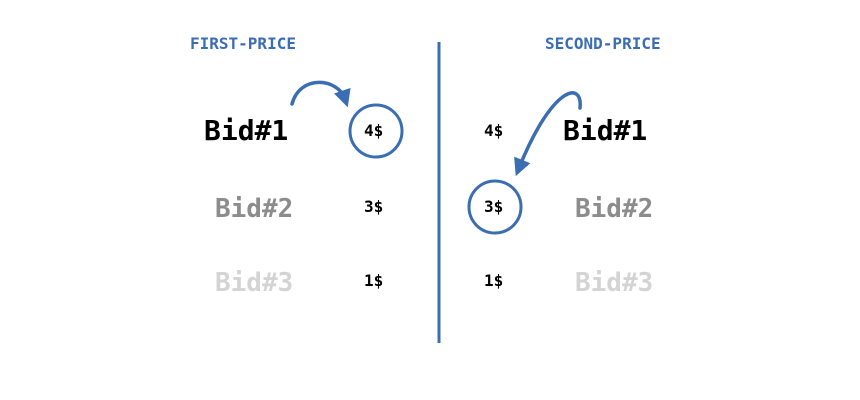  I want to click on first-price-price-3: 1$, so click(374, 280).